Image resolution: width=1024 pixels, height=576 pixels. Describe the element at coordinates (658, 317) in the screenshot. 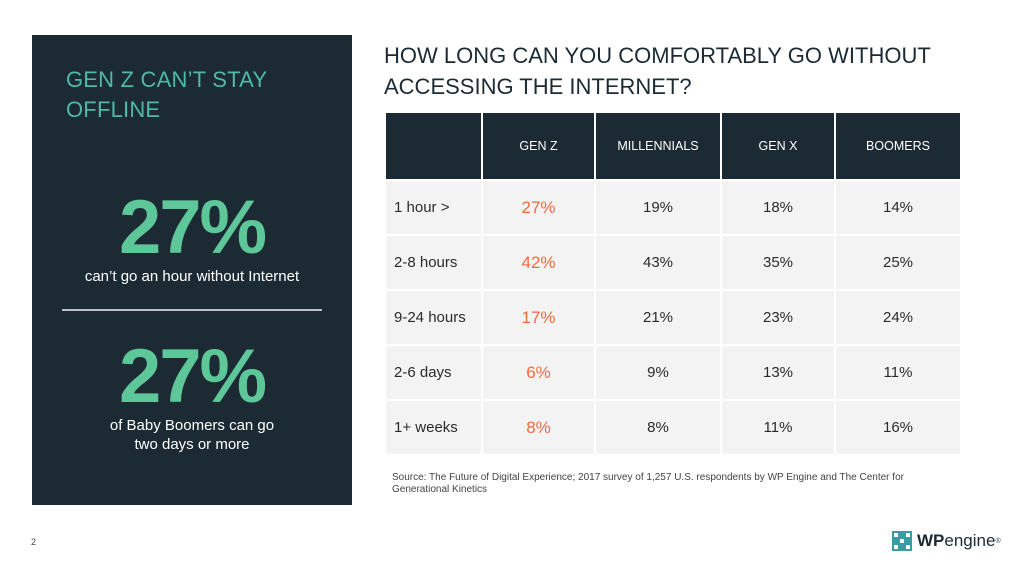

I see `cell-millennials: 21%` at that location.